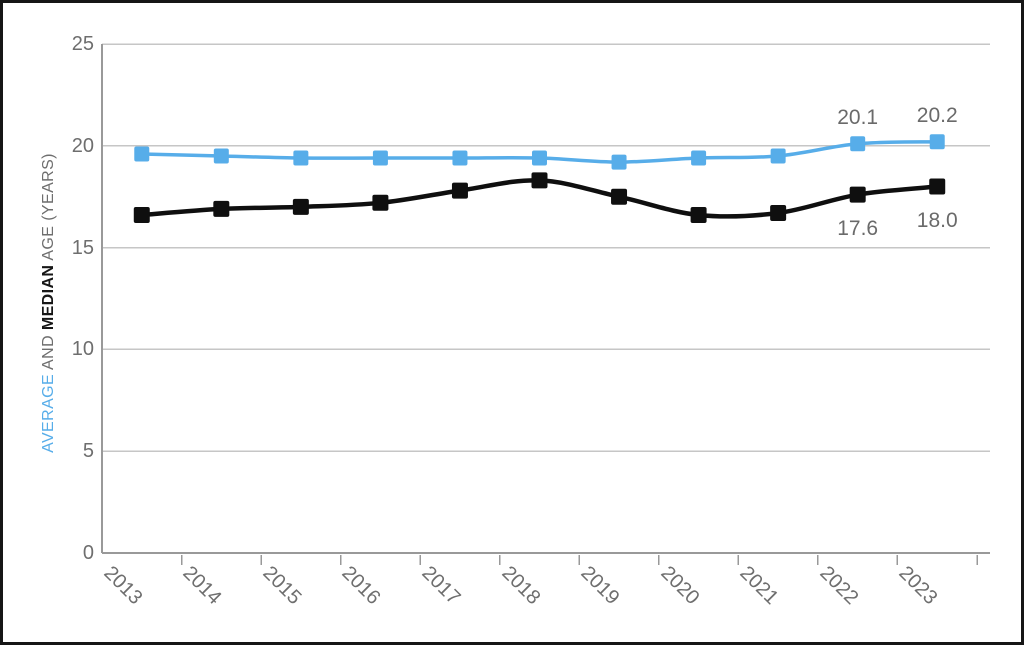 This screenshot has height=645, width=1024. I want to click on data-label-average-2022: 20.1, so click(858, 117).